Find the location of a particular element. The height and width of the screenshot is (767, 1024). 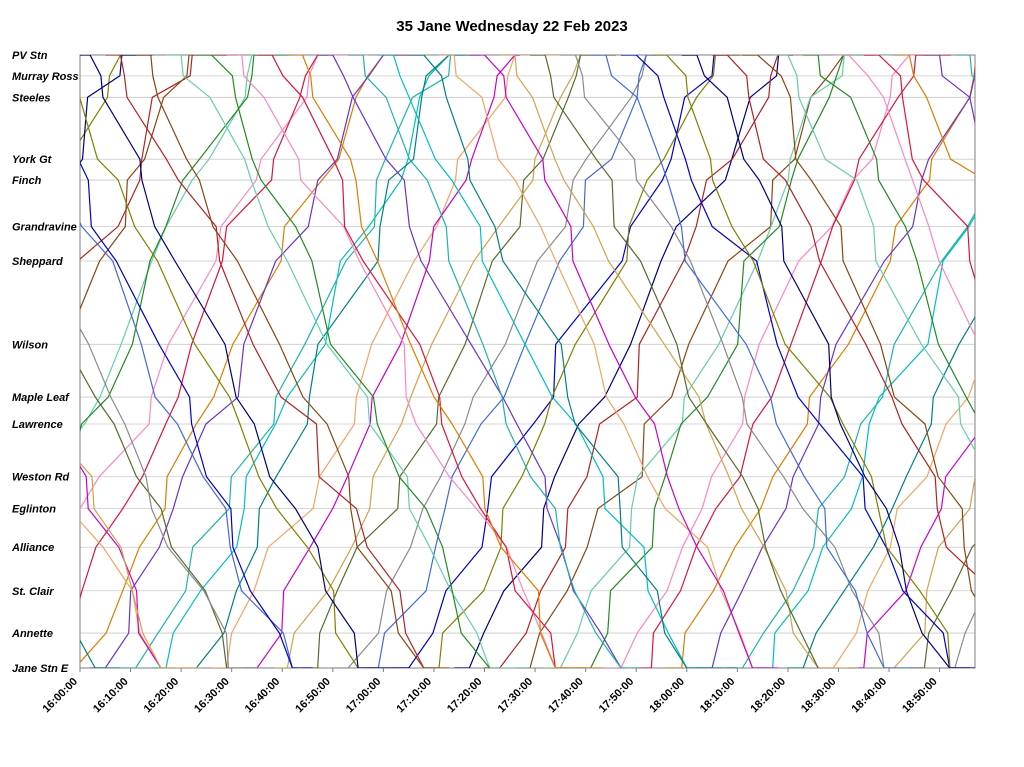

station-label: Eglinton is located at coordinates (34, 510).